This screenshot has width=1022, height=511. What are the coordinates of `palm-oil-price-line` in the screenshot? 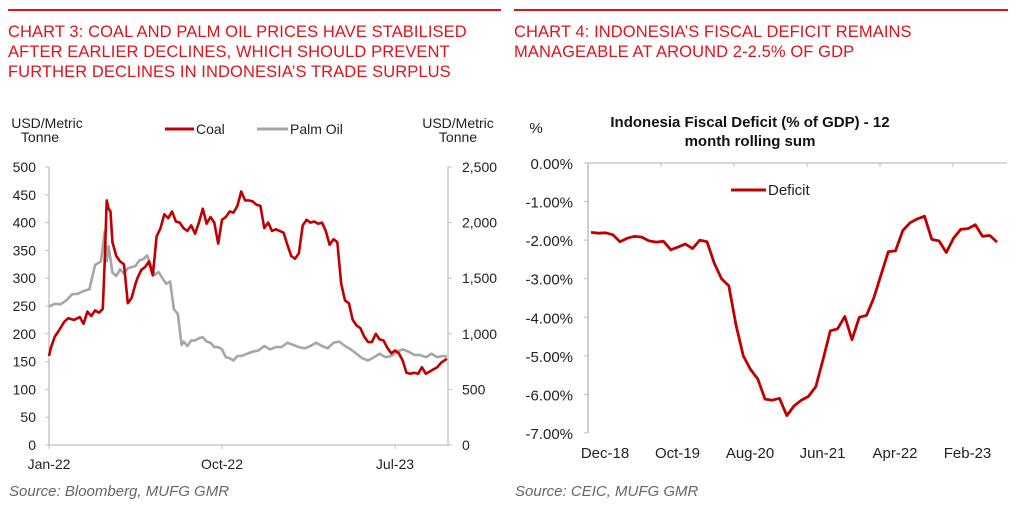 It's located at (248, 296).